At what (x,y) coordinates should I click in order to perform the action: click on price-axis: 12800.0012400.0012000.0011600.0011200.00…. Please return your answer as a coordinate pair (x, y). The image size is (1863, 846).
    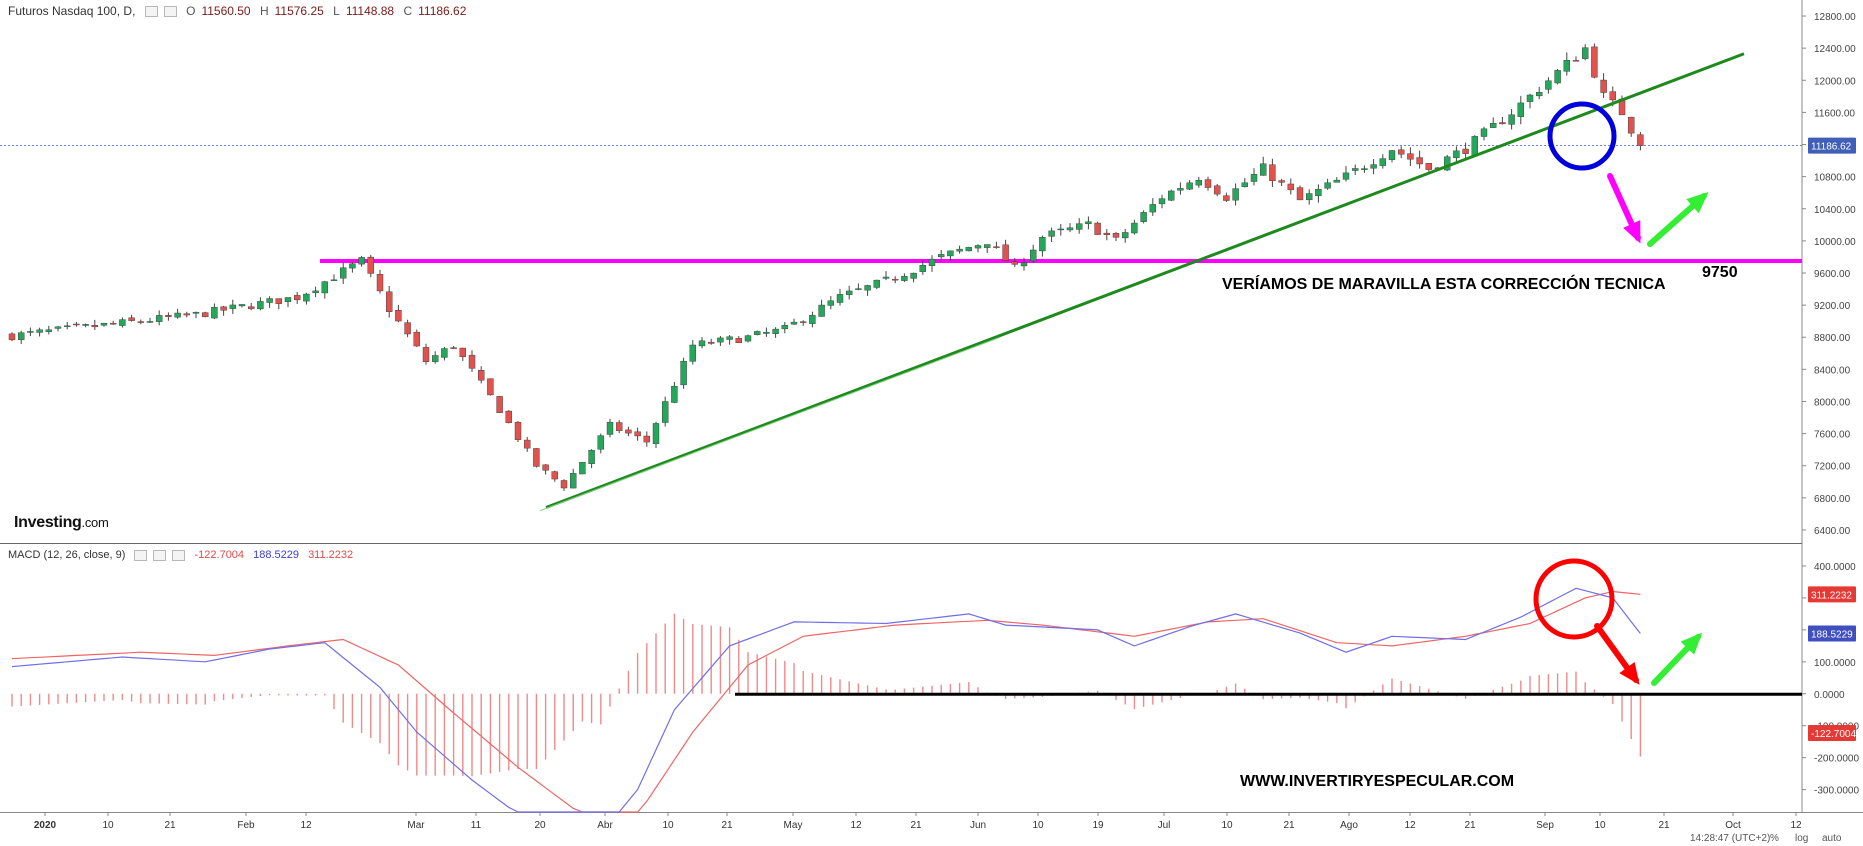
    Looking at the image, I should click on (1829, 274).